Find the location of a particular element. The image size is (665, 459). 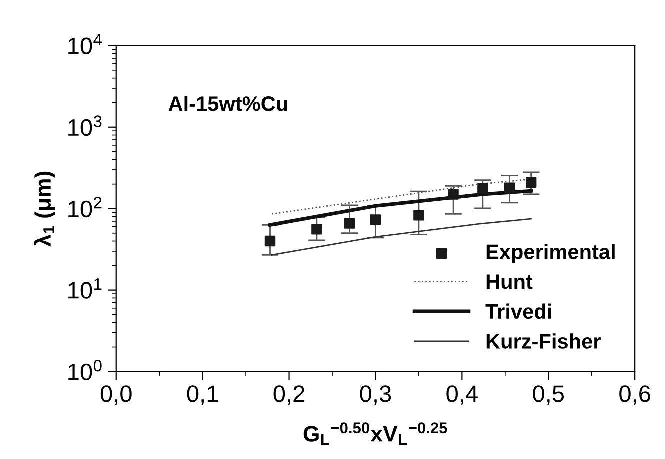

x-tick-label: 0,3 is located at coordinates (376, 396).